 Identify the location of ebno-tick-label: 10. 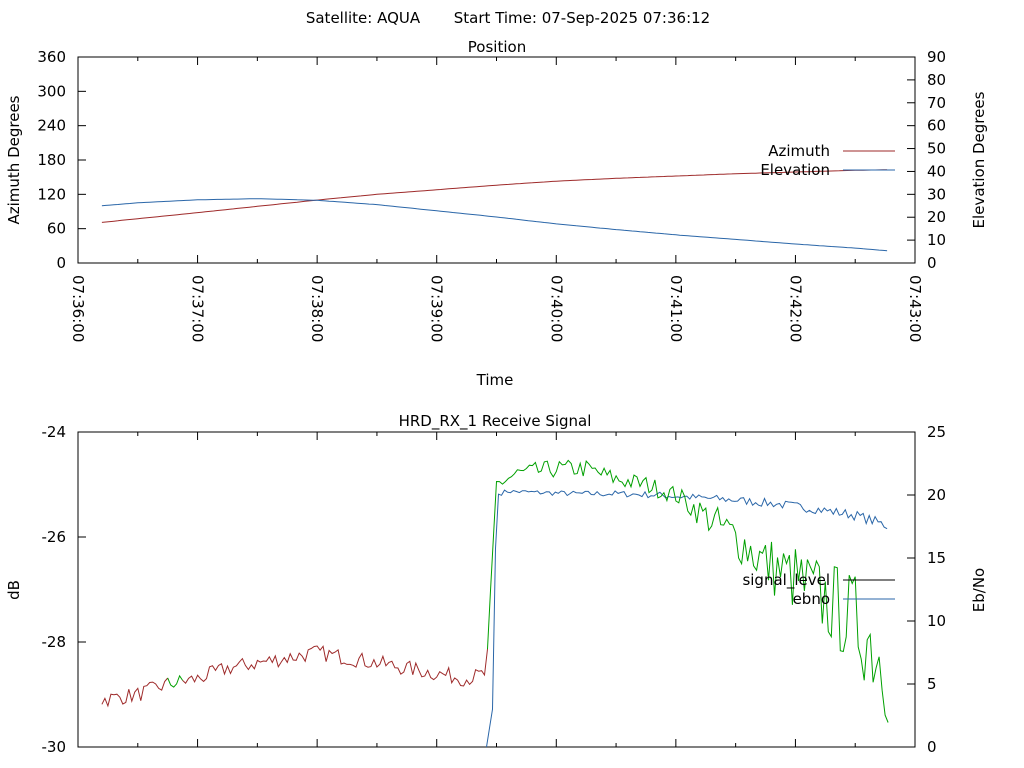
(936, 621).